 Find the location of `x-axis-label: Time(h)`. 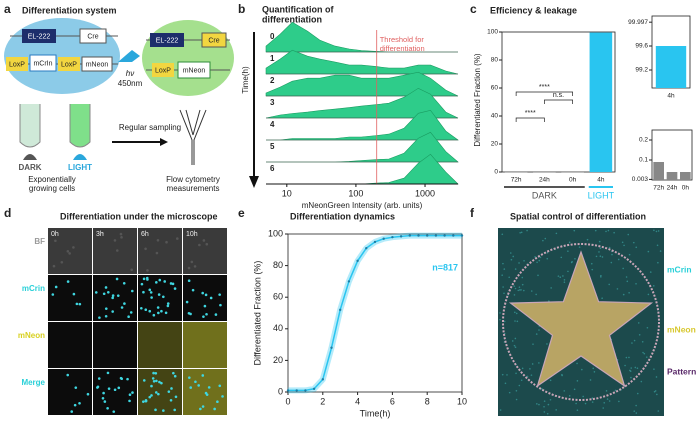

x-axis-label: Time(h) is located at coordinates (375, 413).